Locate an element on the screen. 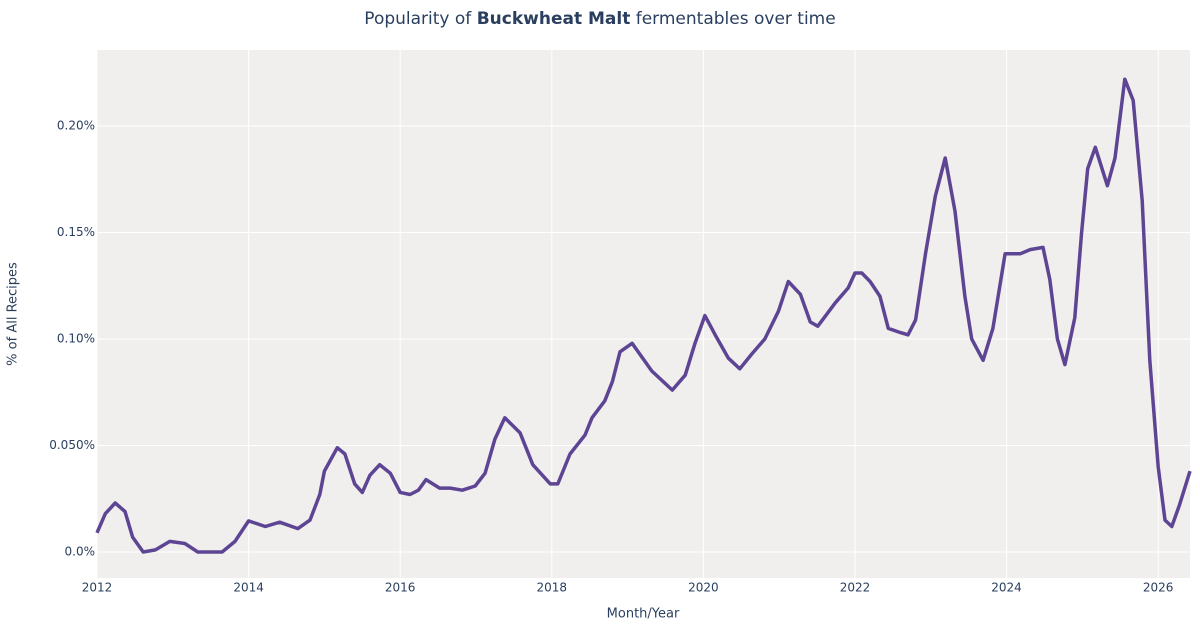  x-tick-label: 2026 is located at coordinates (1158, 588).